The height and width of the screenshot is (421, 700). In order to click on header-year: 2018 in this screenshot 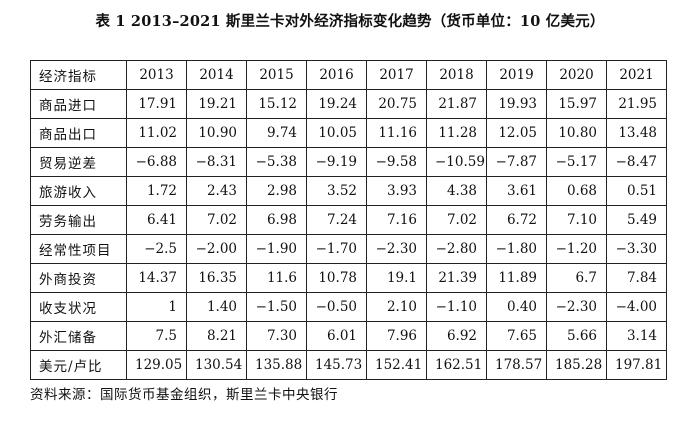, I will do `click(456, 75)`.